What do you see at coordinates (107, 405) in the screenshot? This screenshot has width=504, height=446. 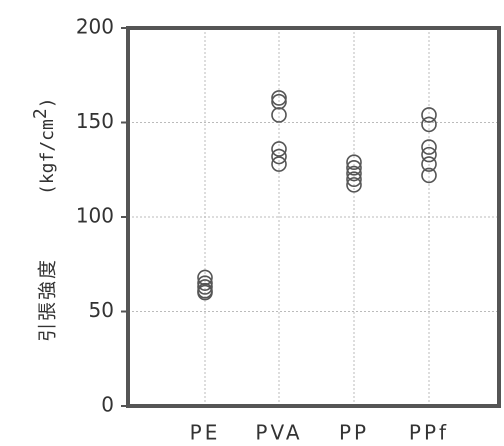 I see `y-tick-label-0: 0` at bounding box center [107, 405].